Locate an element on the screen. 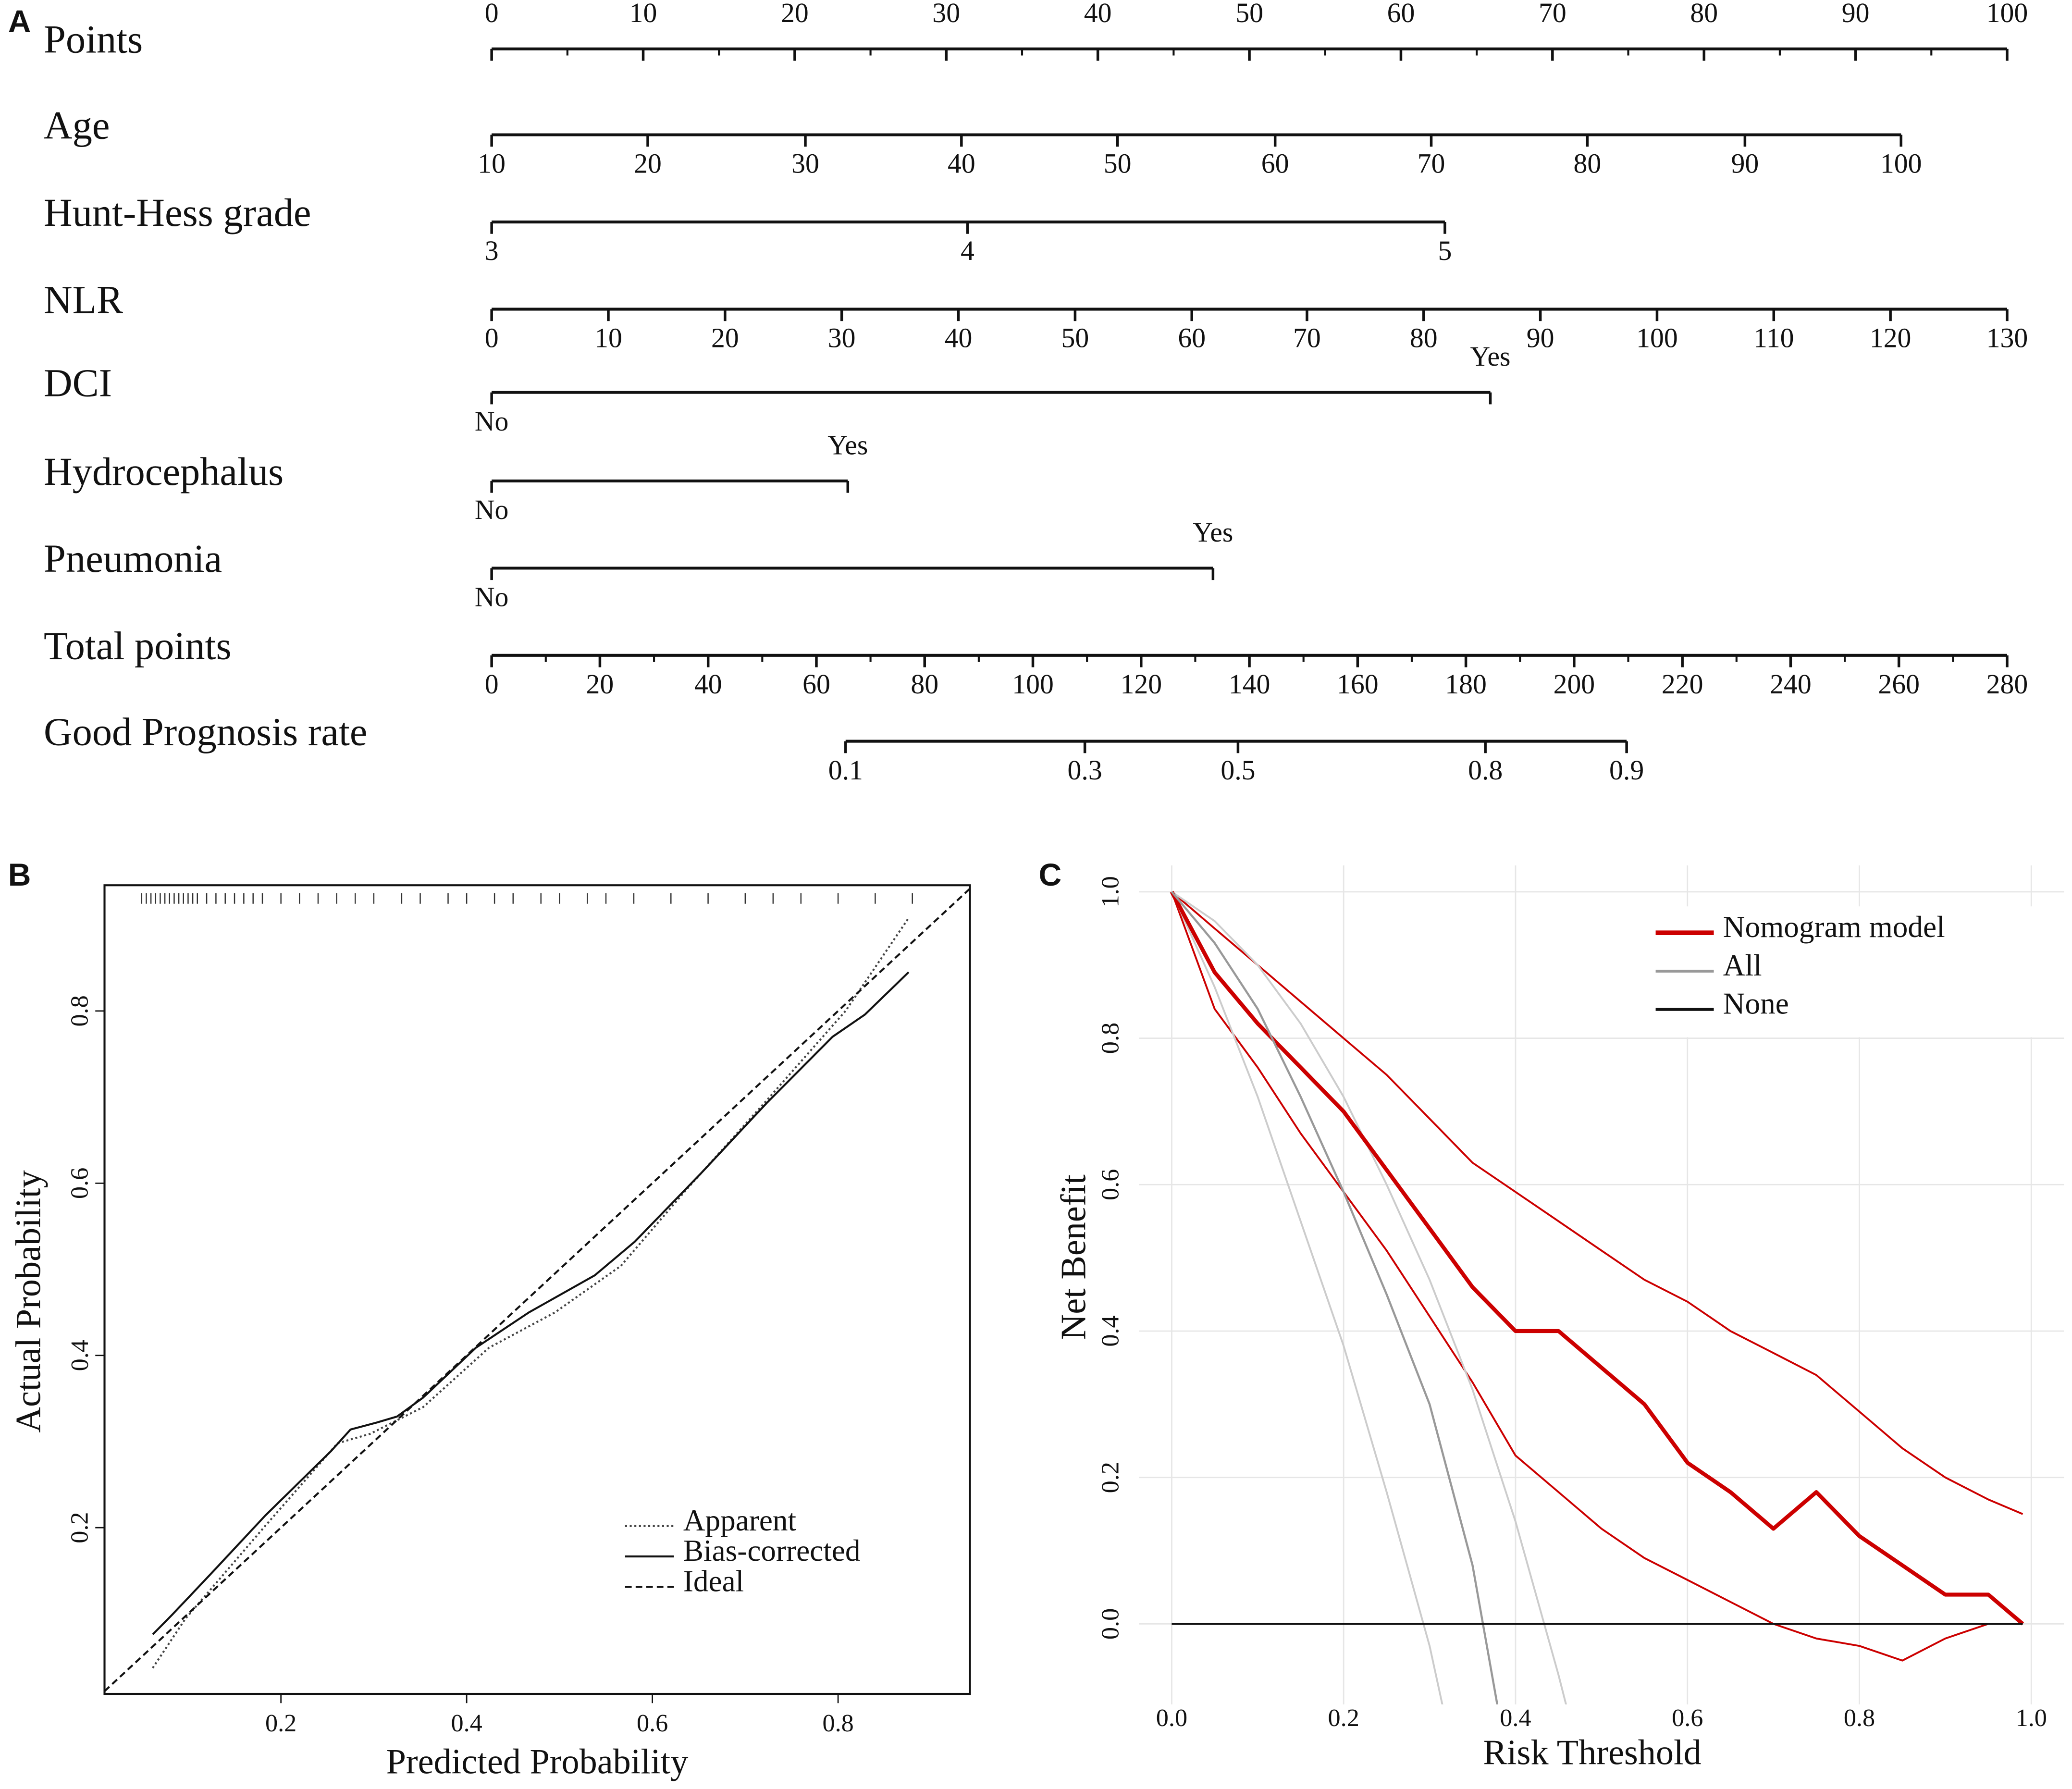  panel-label: A is located at coordinates (19, 21).